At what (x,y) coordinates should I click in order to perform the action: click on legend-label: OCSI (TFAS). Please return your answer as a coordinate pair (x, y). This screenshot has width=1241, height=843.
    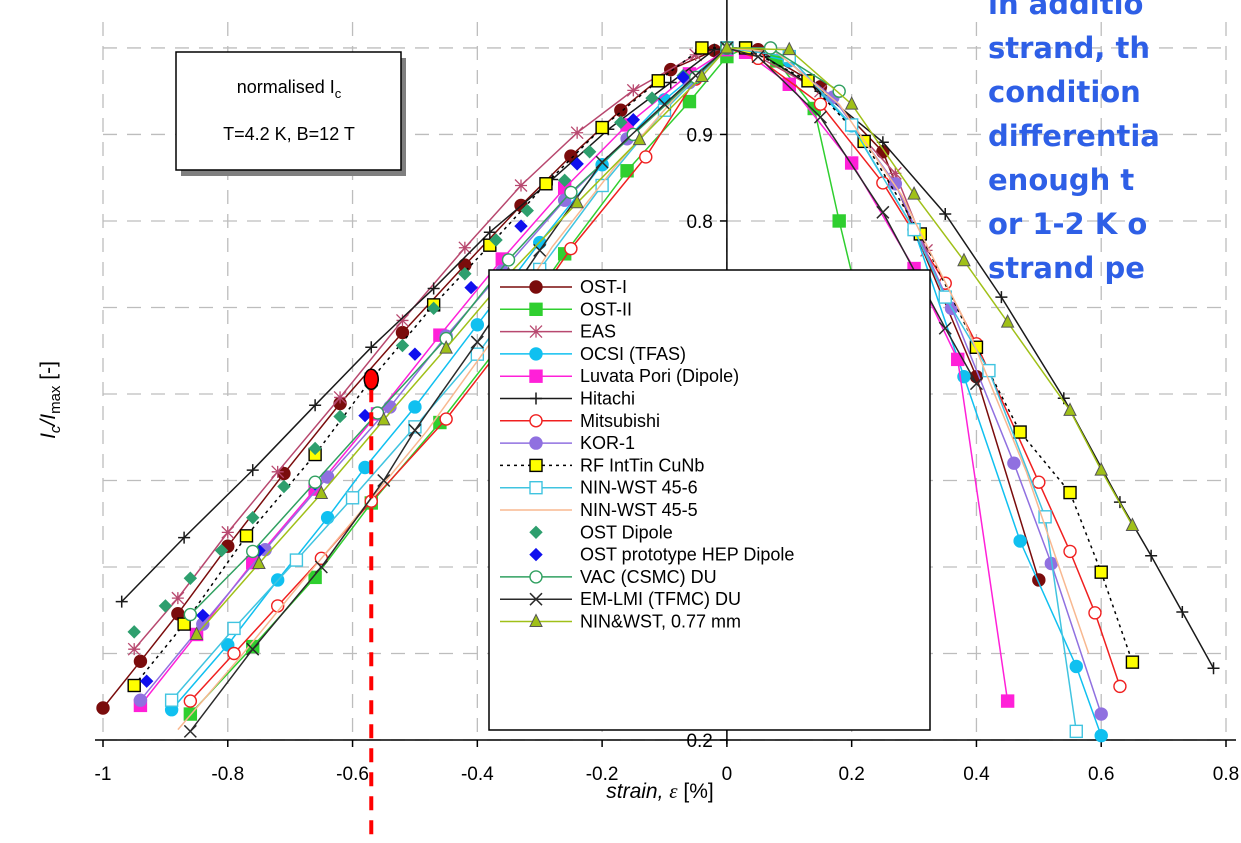
    Looking at the image, I should click on (633, 354).